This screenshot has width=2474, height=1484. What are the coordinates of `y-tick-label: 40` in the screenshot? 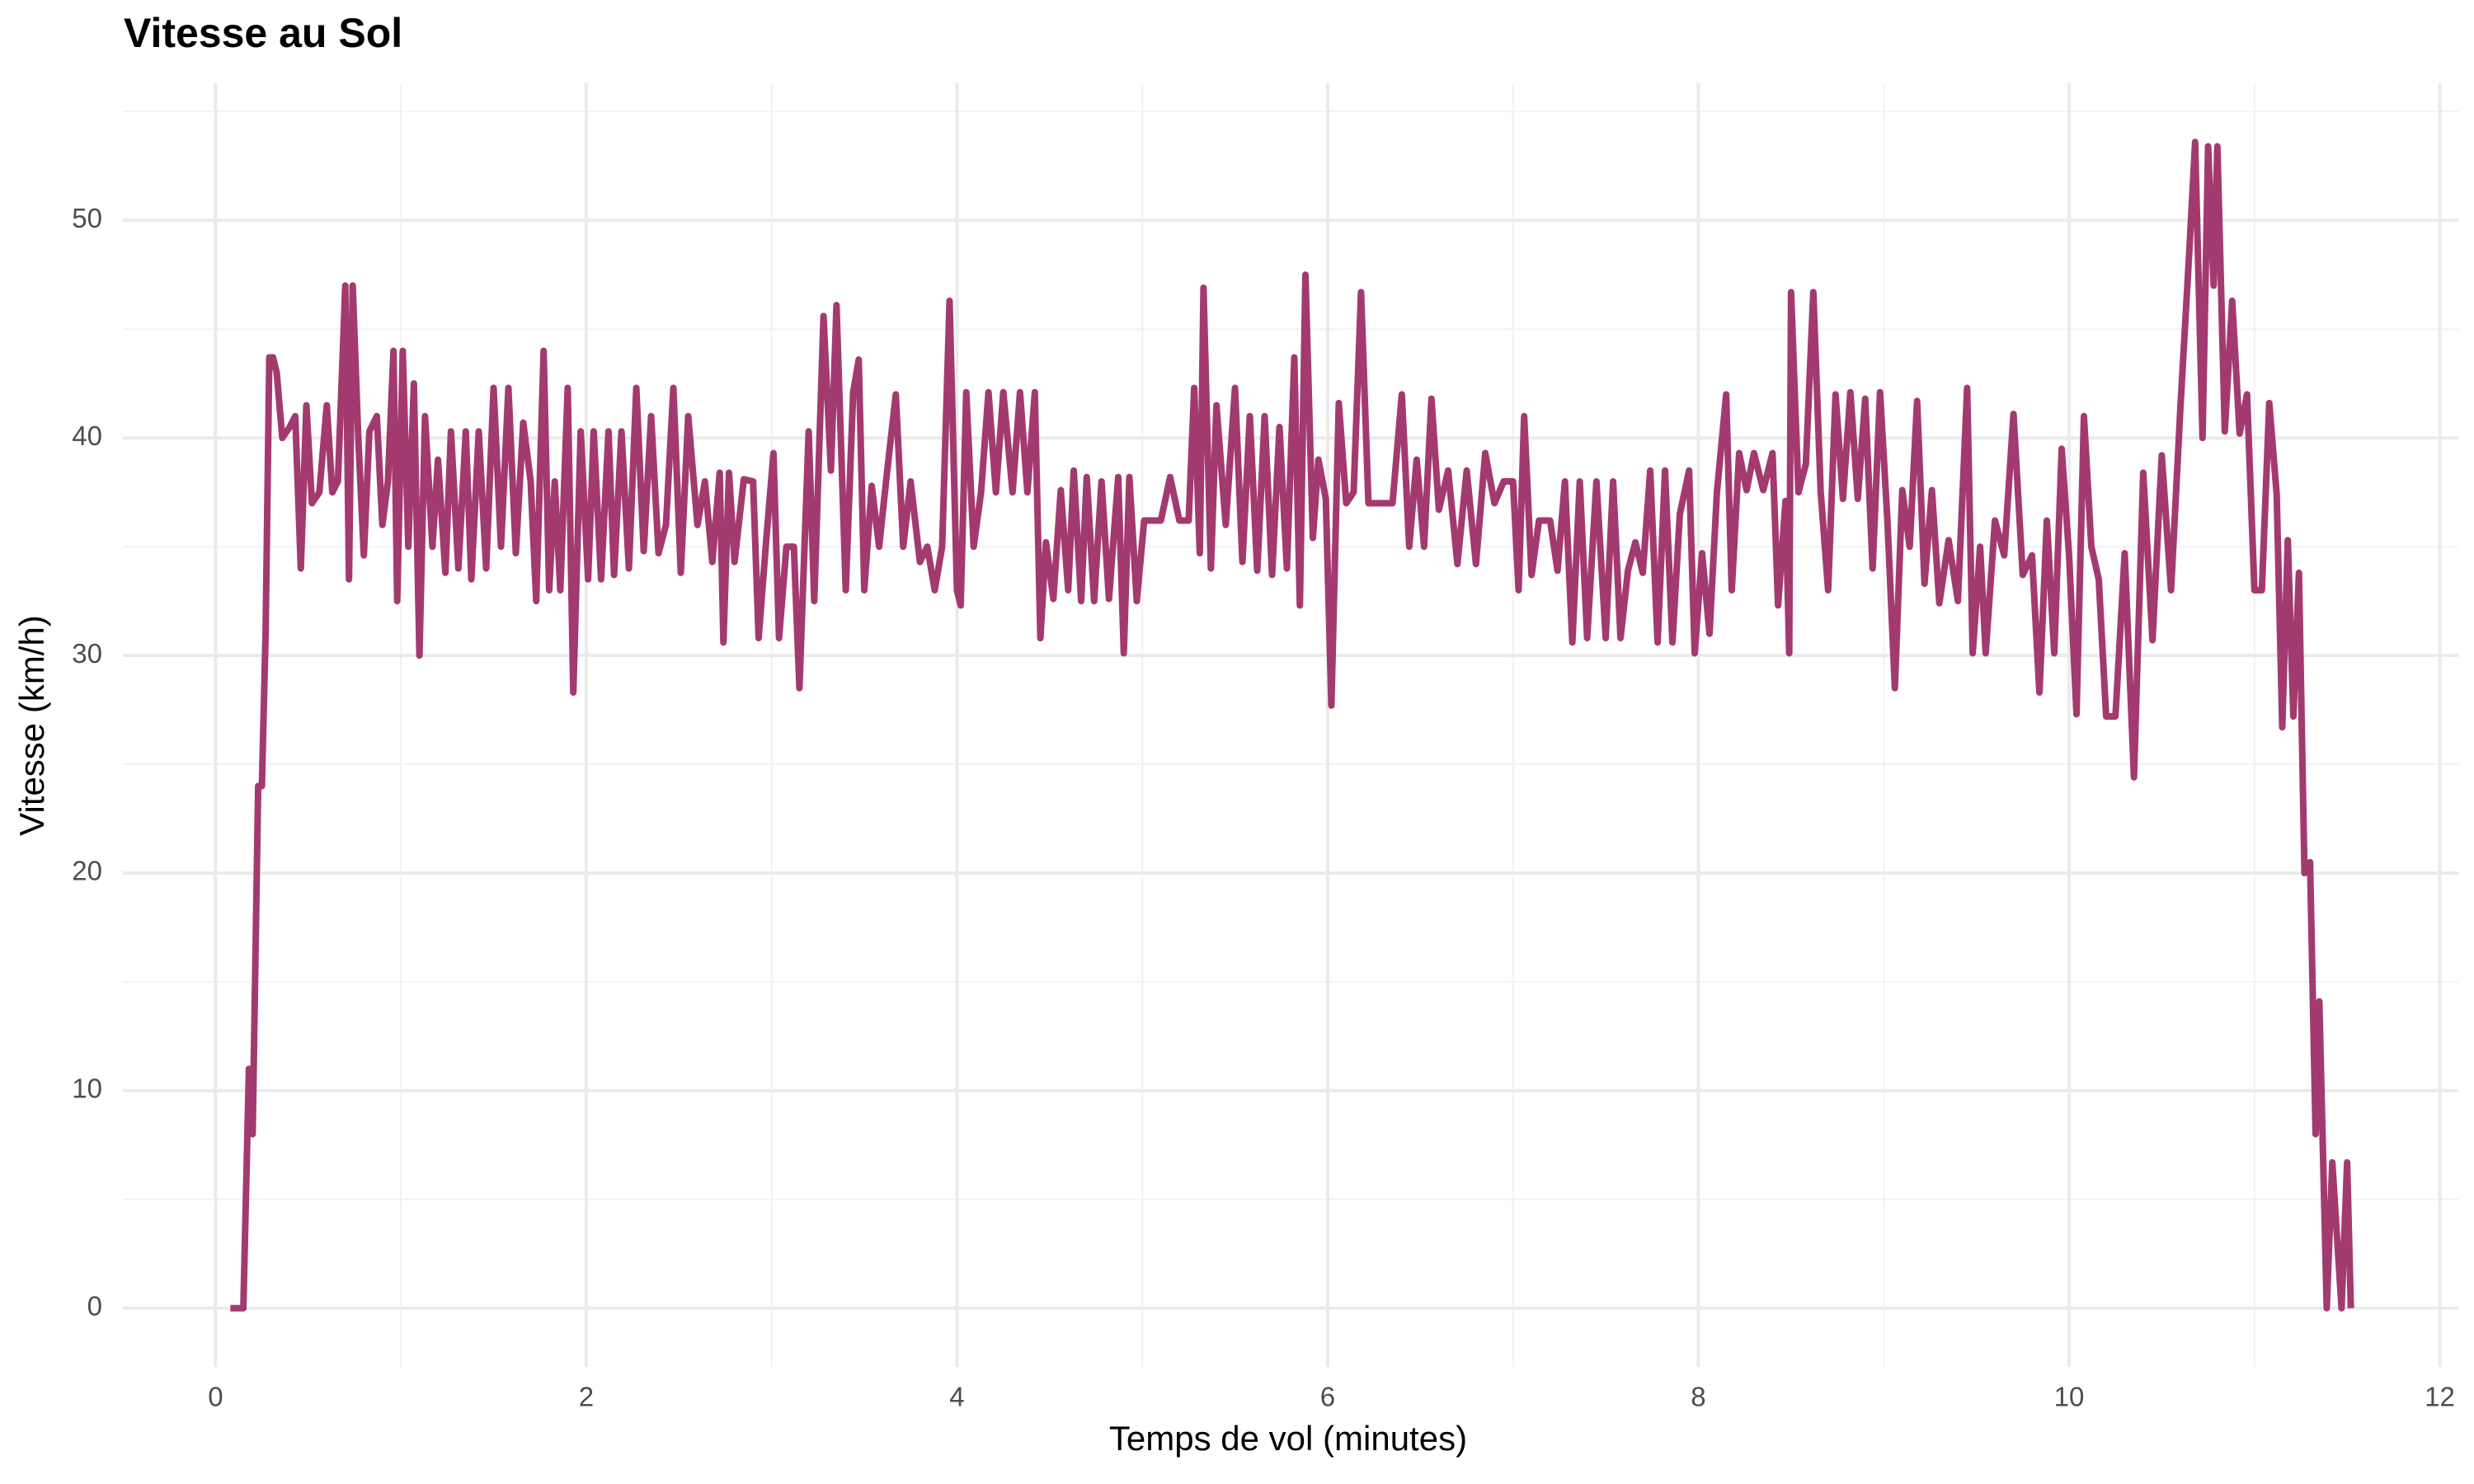 It's located at (87, 436).